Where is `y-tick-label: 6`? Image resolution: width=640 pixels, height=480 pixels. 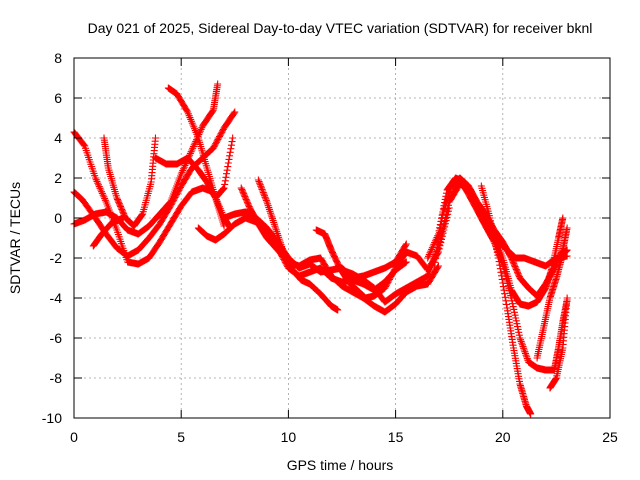 y-tick-label: 6 is located at coordinates (58, 98).